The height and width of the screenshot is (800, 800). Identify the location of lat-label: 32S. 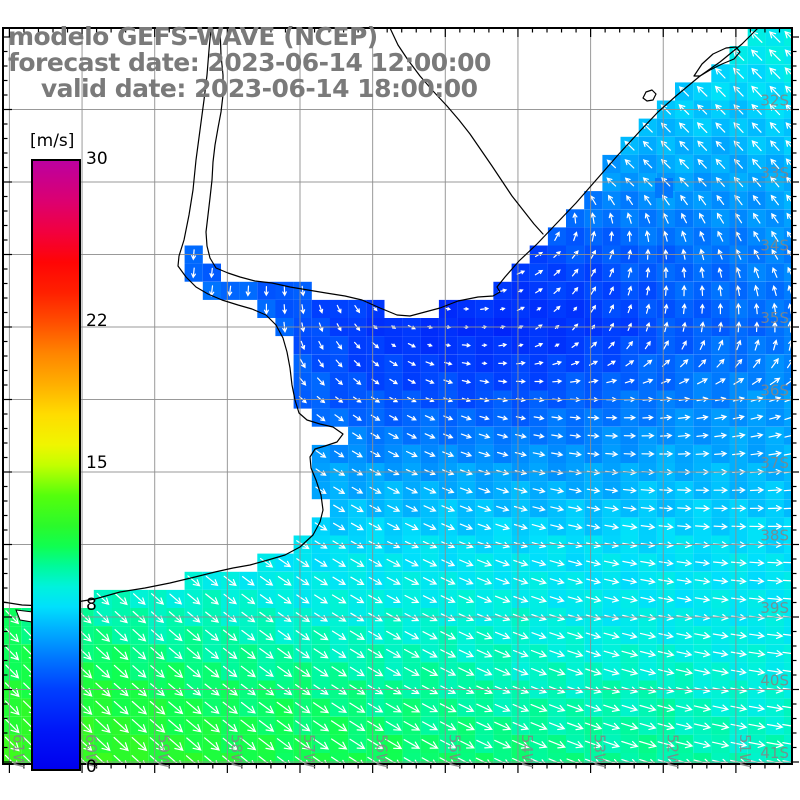
(774, 101).